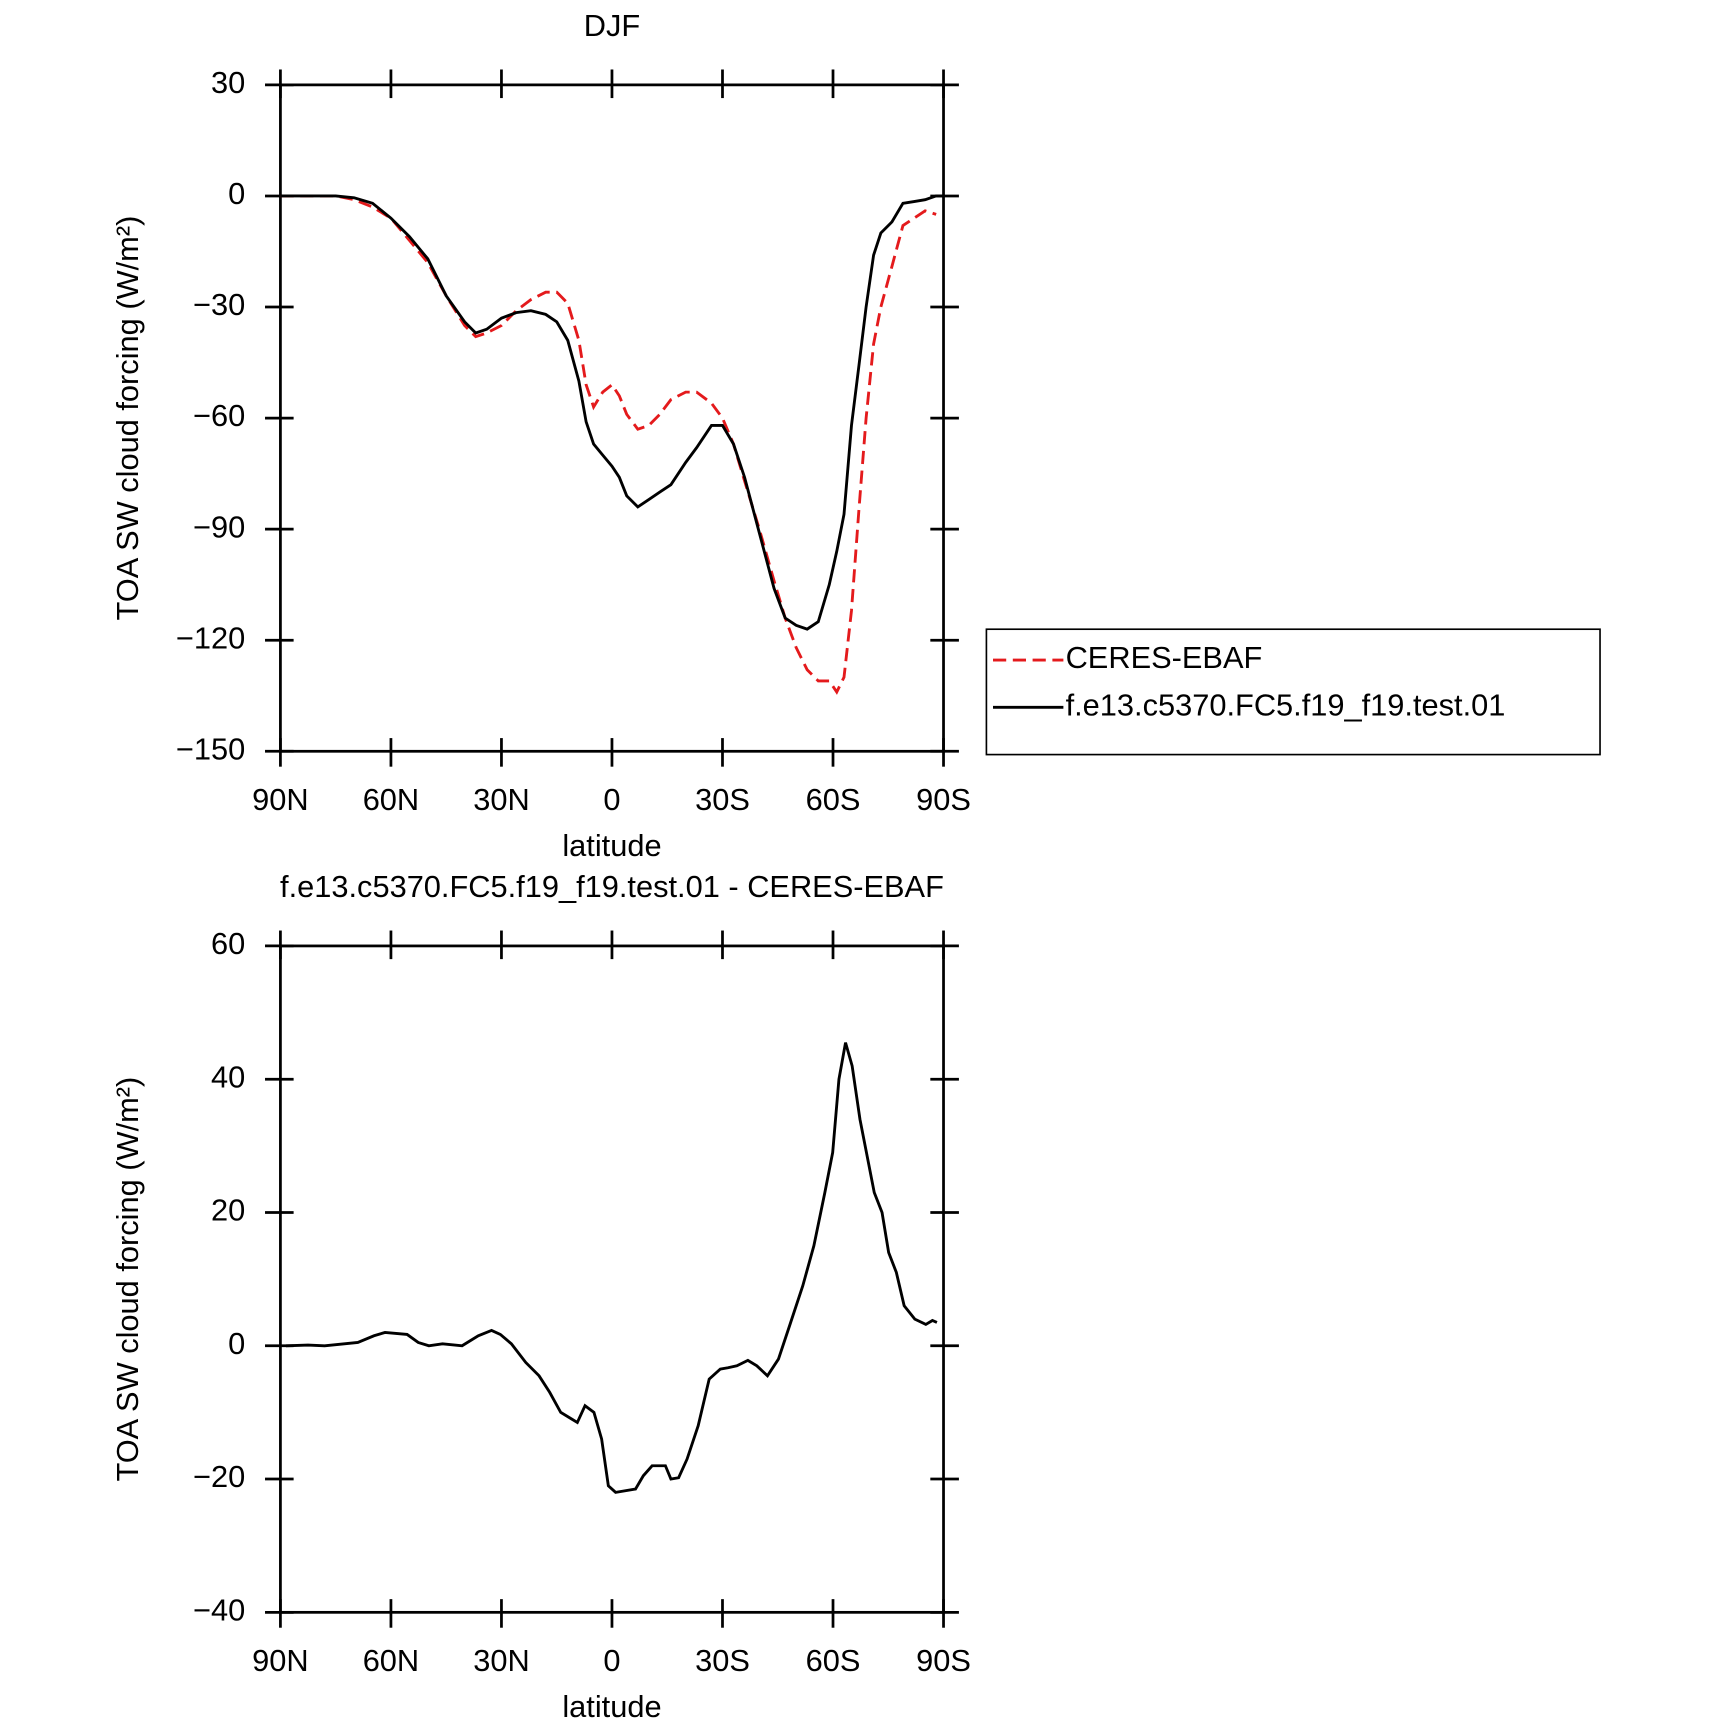 The height and width of the screenshot is (1728, 1710). I want to click on y-tick-label: −120, so click(210, 637).